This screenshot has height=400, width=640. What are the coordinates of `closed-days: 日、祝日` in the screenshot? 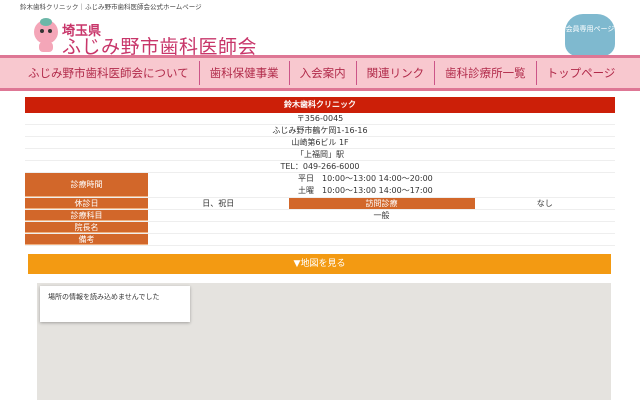 It's located at (218, 203).